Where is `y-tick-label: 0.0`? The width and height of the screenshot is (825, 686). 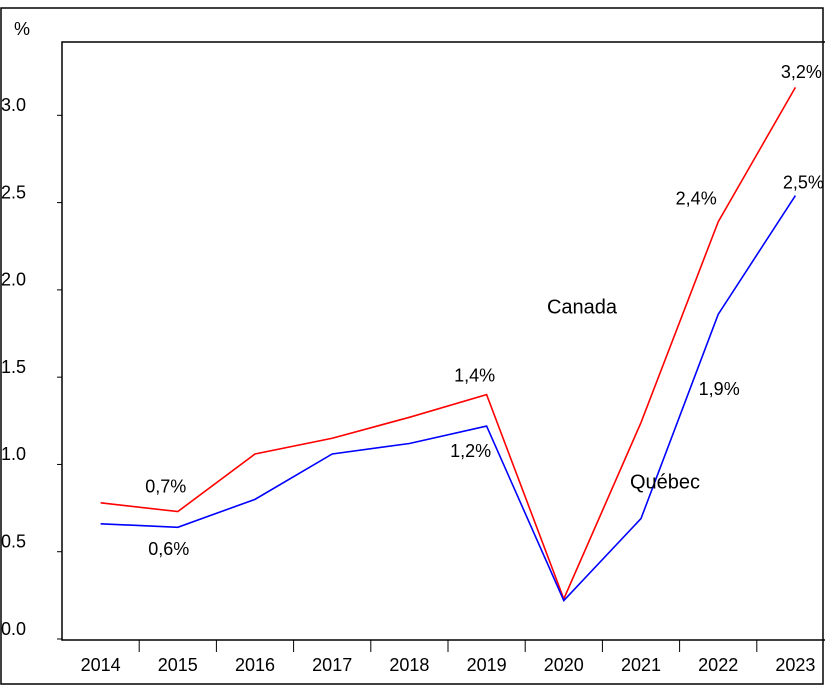
y-tick-label: 0.0 is located at coordinates (13, 629).